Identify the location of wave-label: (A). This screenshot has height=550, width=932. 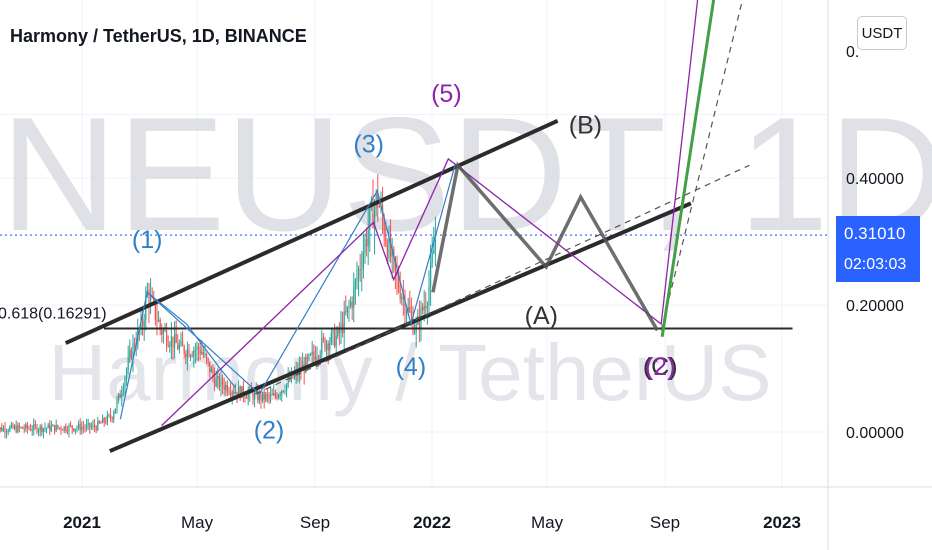
(541, 316).